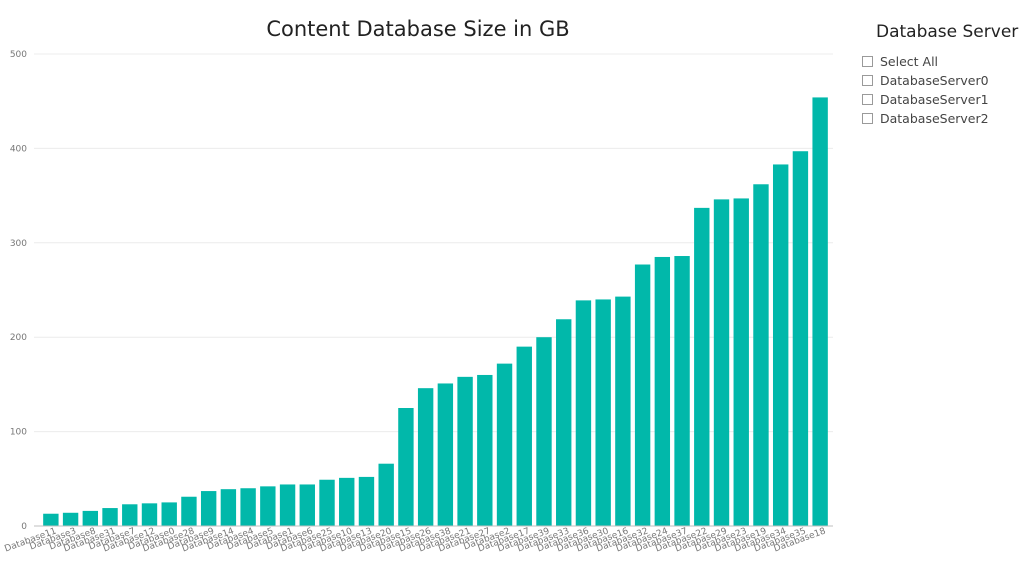 The width and height of the screenshot is (1024, 575). What do you see at coordinates (564, 422) in the screenshot?
I see `bar-database33` at bounding box center [564, 422].